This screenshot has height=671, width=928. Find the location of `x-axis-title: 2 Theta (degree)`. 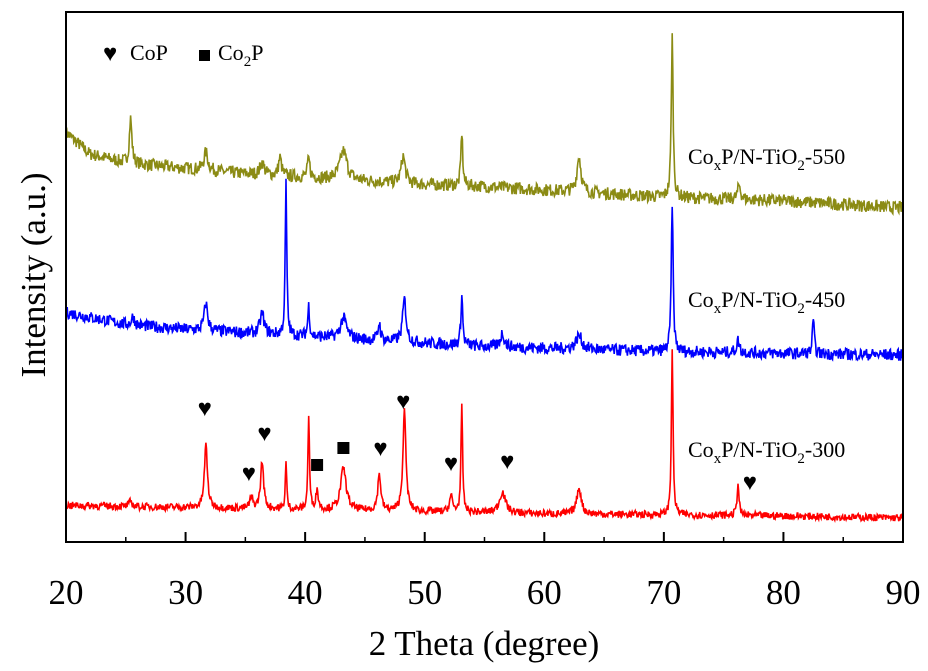

x-axis-title: 2 Theta (degree) is located at coordinates (484, 643).